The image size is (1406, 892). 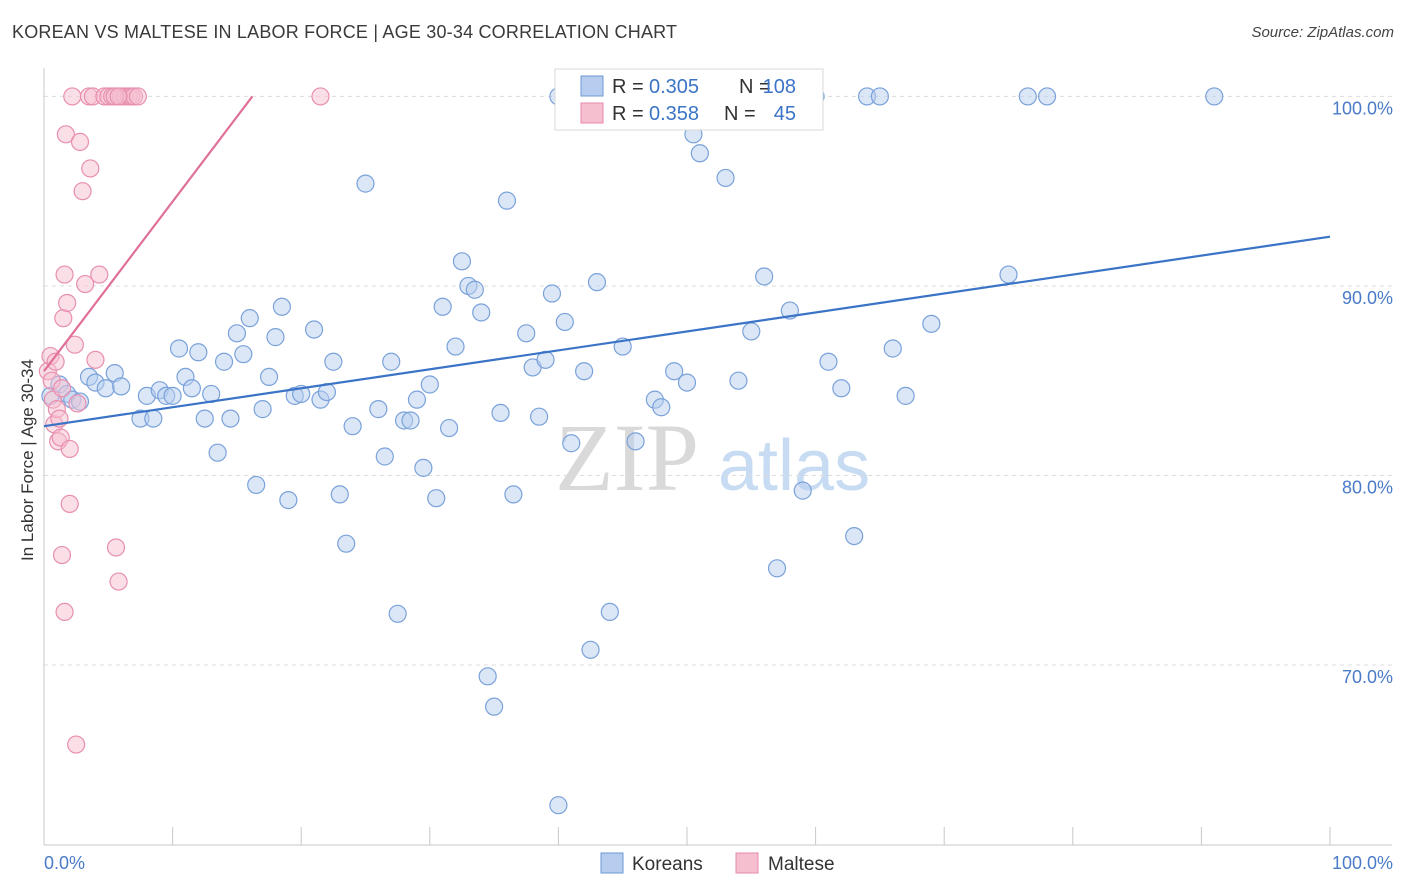 I want to click on legend-r-label-maltese: R =, so click(x=628, y=114).